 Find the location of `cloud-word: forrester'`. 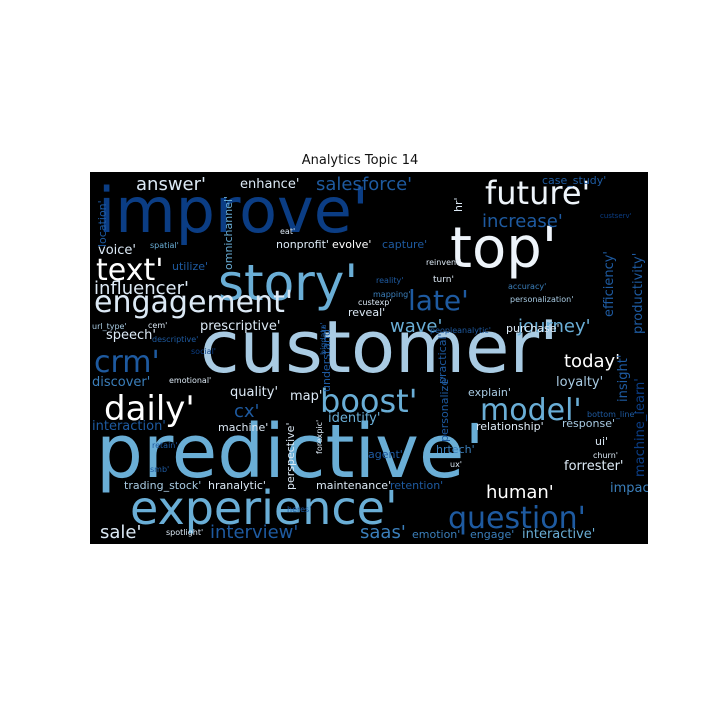

cloud-word: forrester' is located at coordinates (594, 466).